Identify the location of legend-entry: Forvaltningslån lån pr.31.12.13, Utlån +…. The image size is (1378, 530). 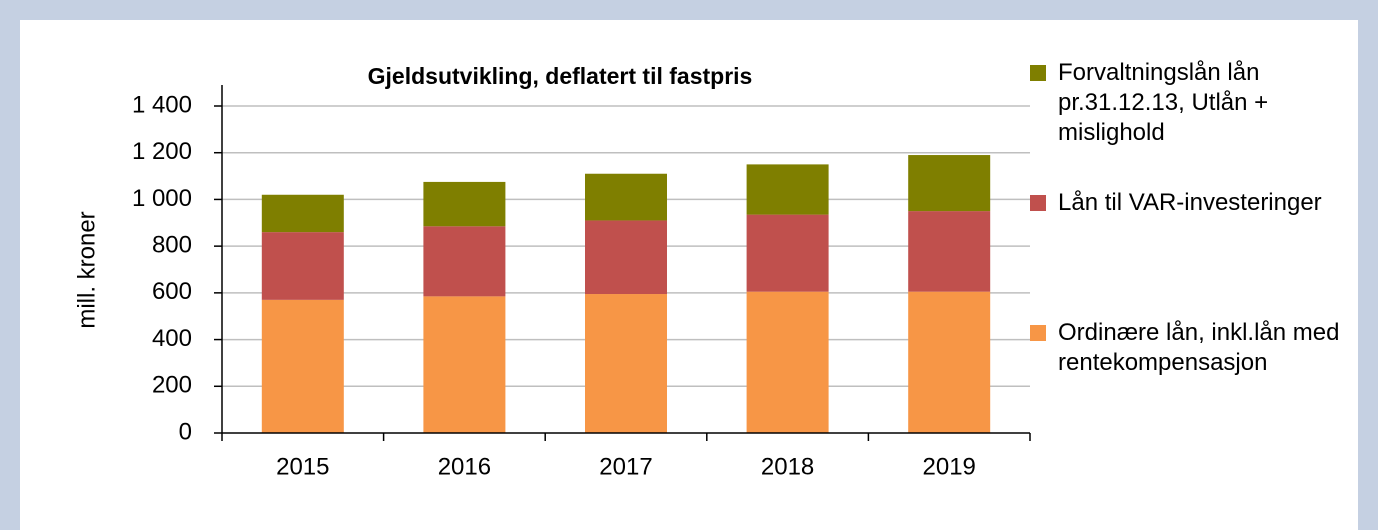
(1200, 103).